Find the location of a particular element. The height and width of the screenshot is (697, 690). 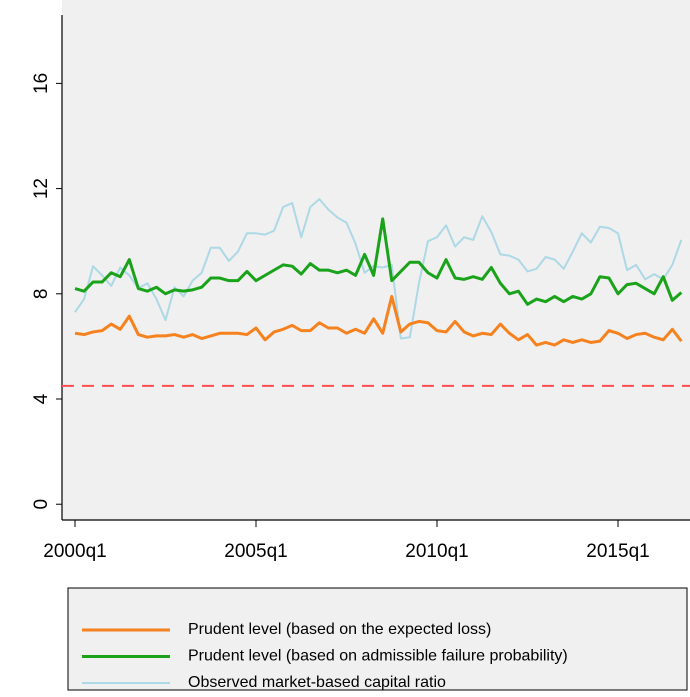

y-tick-label: 12 is located at coordinates (41, 188).